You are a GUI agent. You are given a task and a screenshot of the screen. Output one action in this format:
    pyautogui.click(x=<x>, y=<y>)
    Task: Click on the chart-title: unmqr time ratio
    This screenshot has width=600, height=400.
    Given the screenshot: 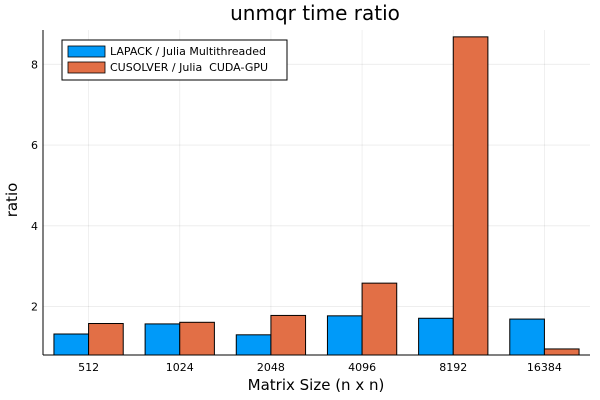 What is the action you would take?
    pyautogui.click(x=315, y=13)
    